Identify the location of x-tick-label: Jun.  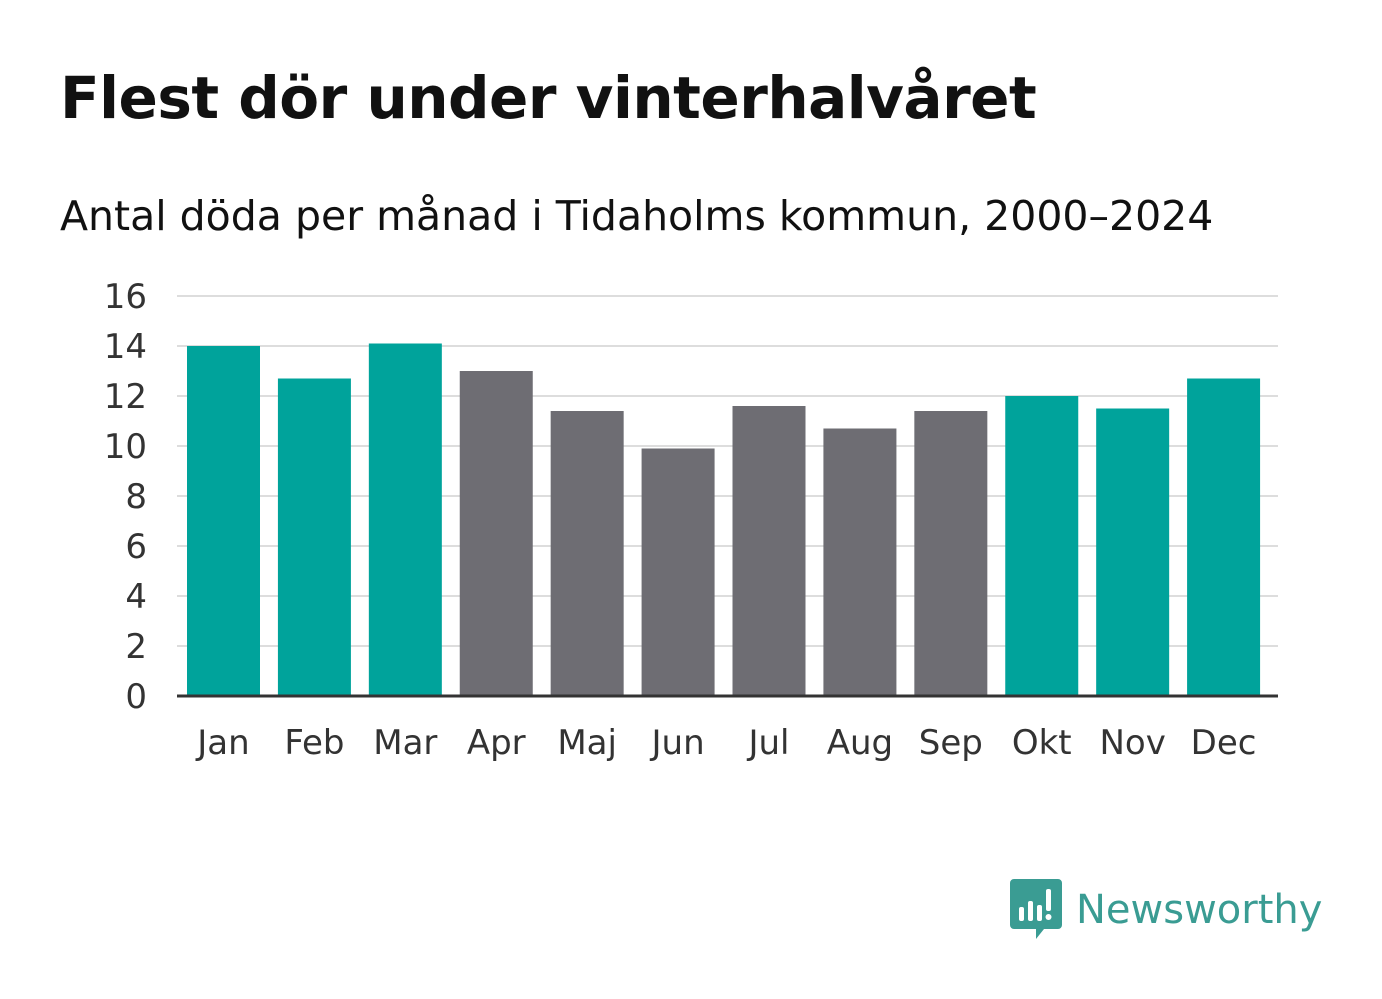
(677, 743).